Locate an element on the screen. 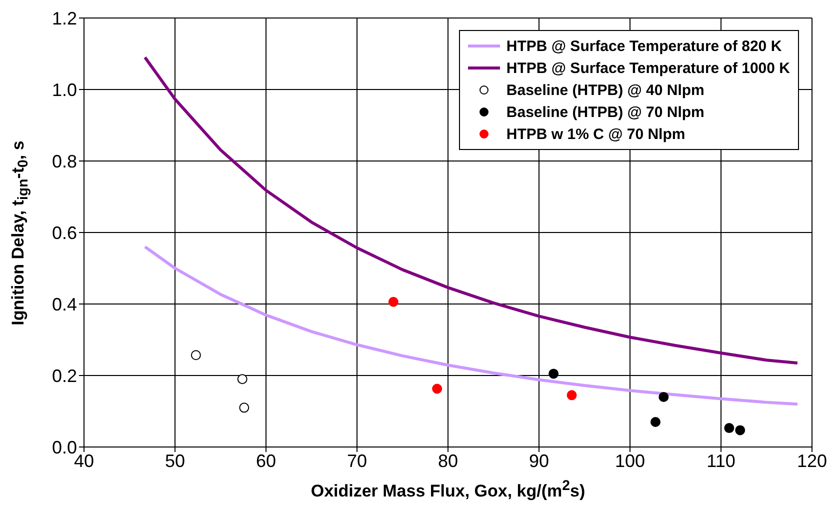  x-tick-label: 90 is located at coordinates (539, 460).